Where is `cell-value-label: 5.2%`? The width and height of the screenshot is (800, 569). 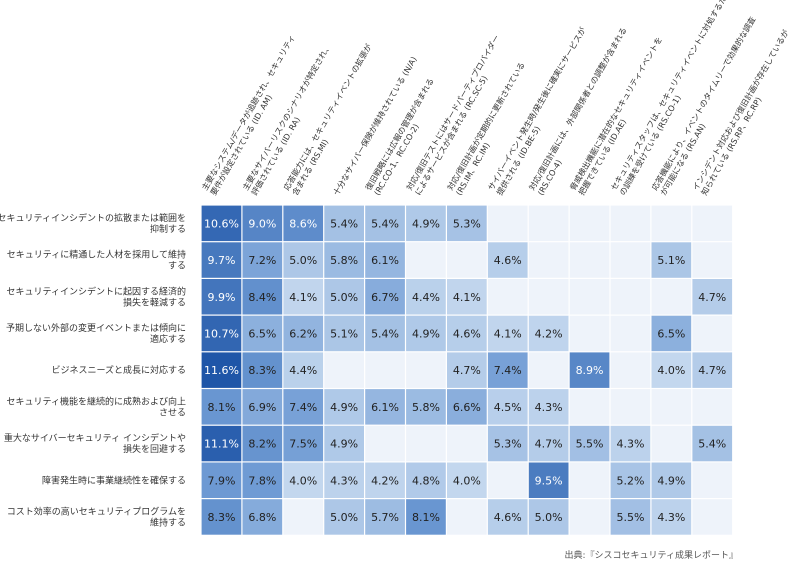 cell-value-label: 5.2% is located at coordinates (630, 480).